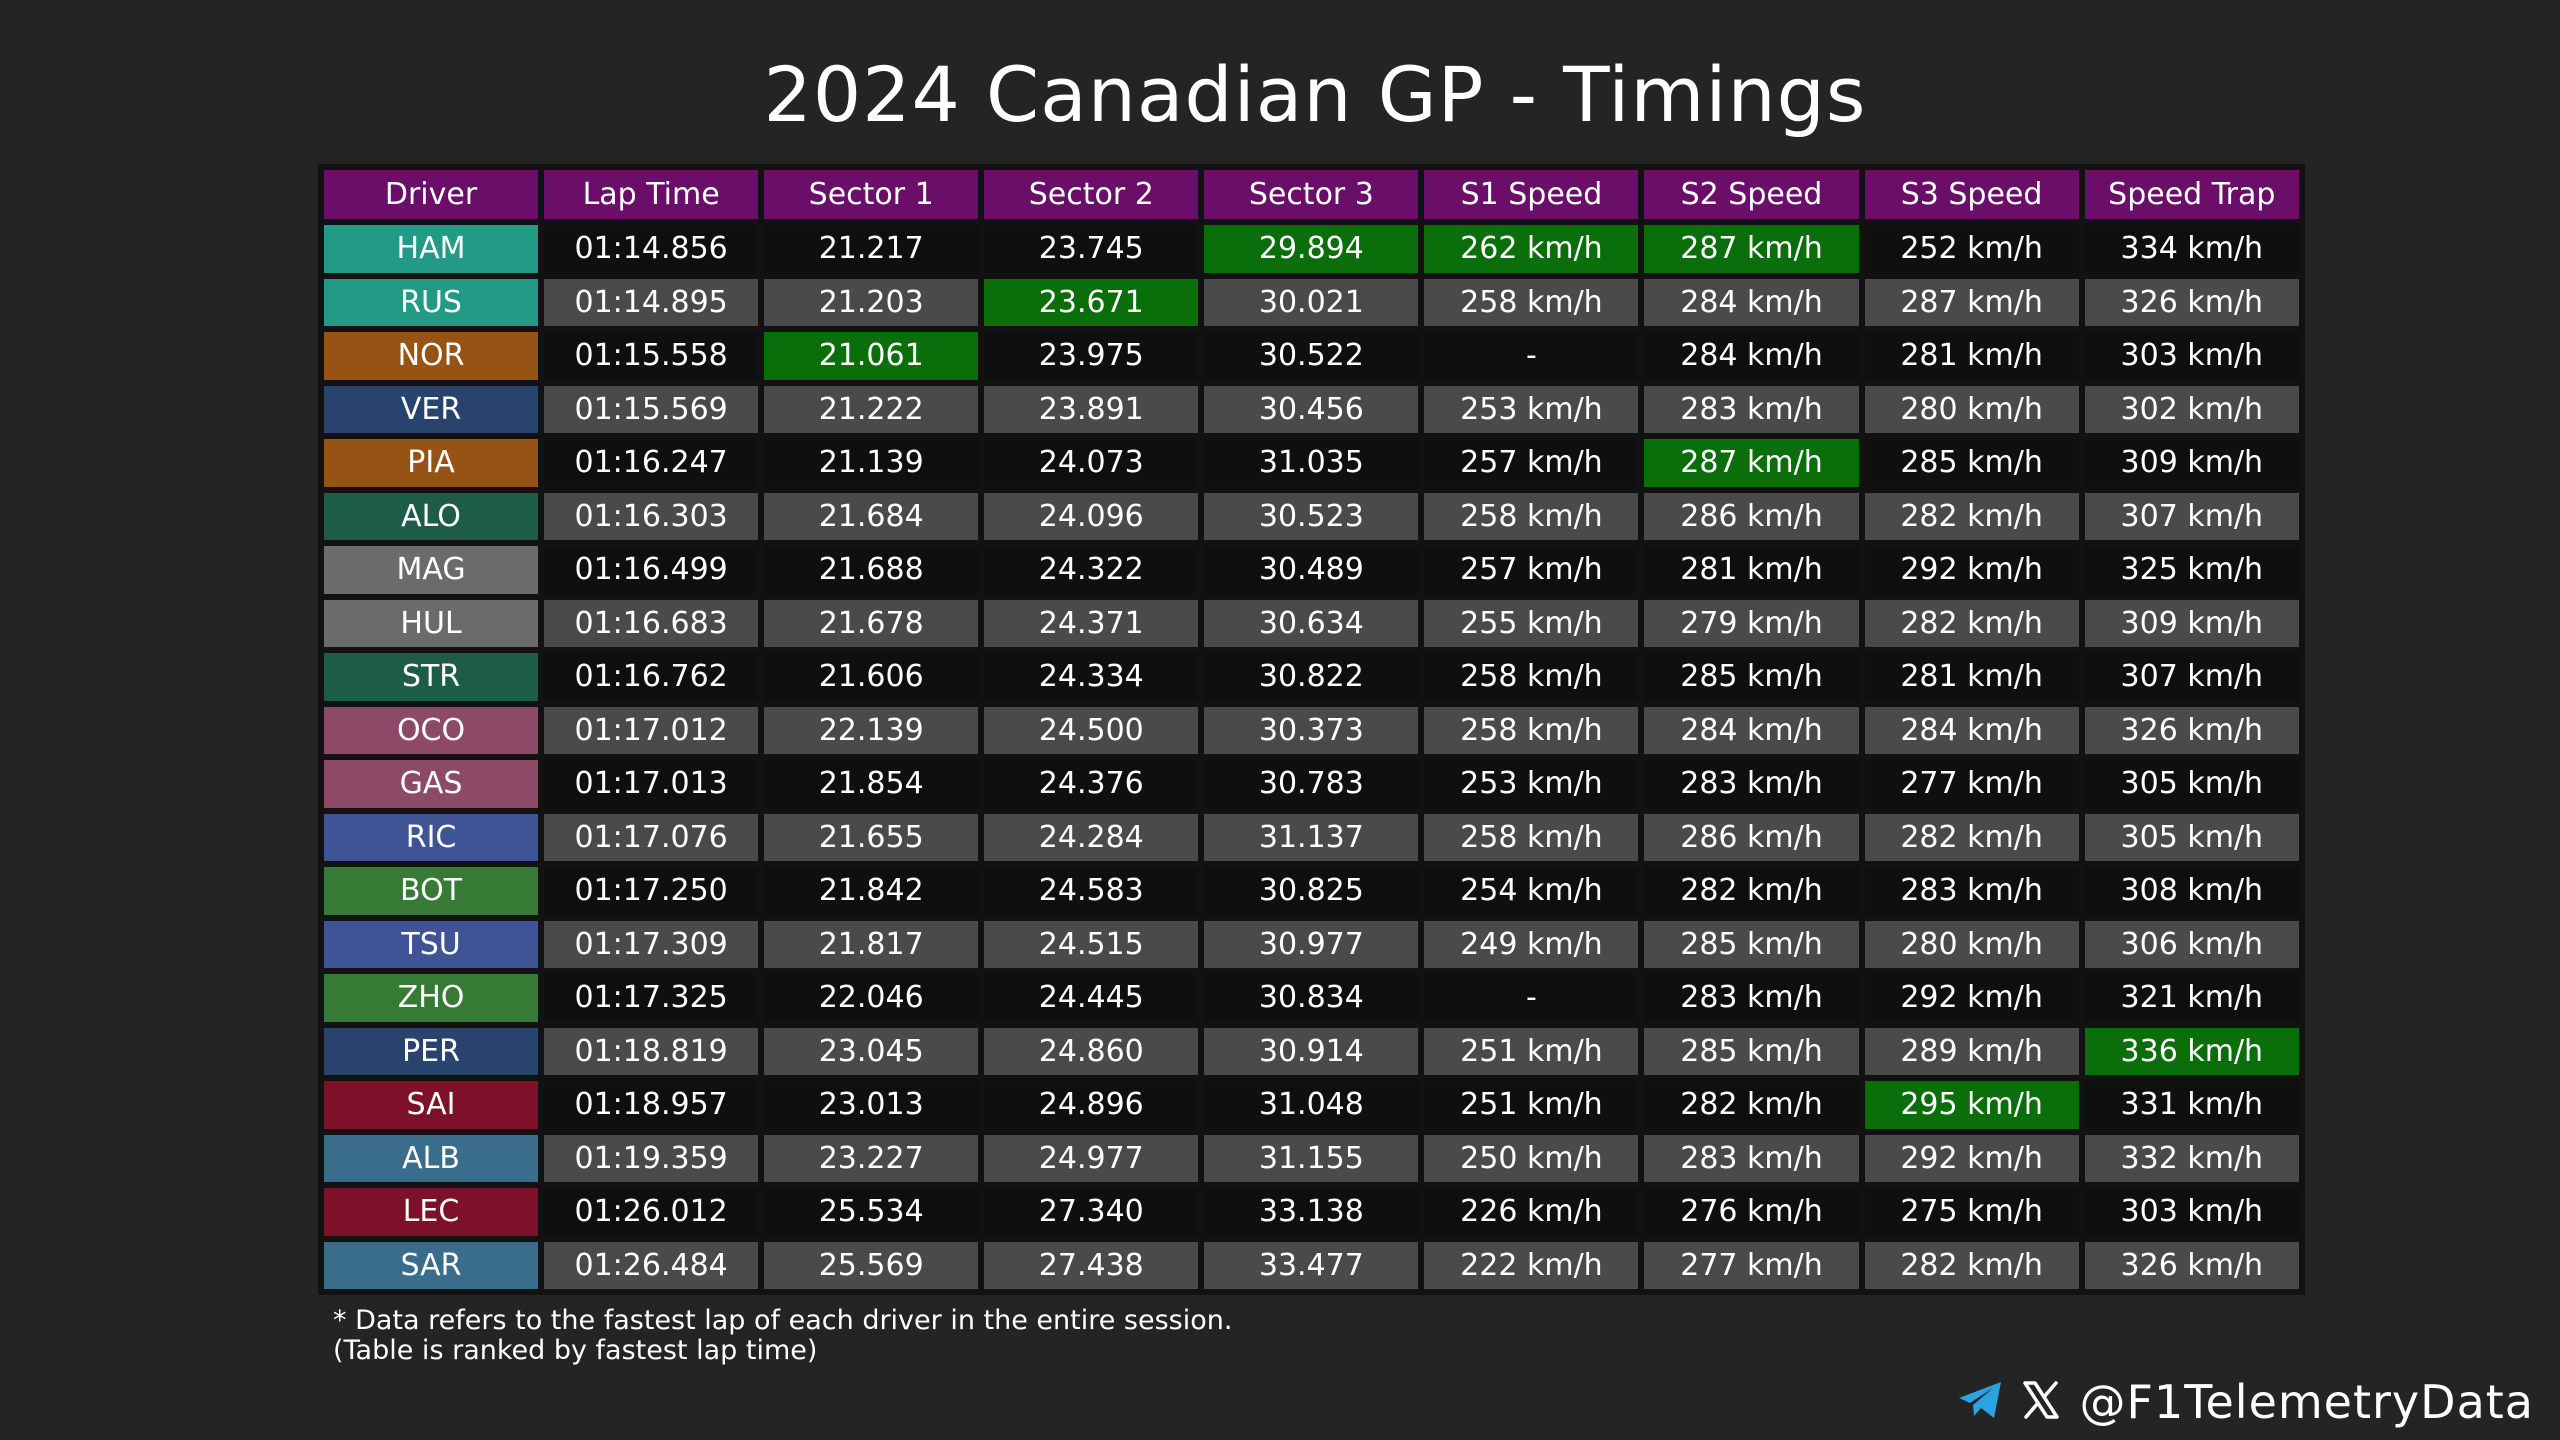 The height and width of the screenshot is (1440, 2560). Describe the element at coordinates (2191, 891) in the screenshot. I see `speed-trap-cell: 308 km/h` at that location.